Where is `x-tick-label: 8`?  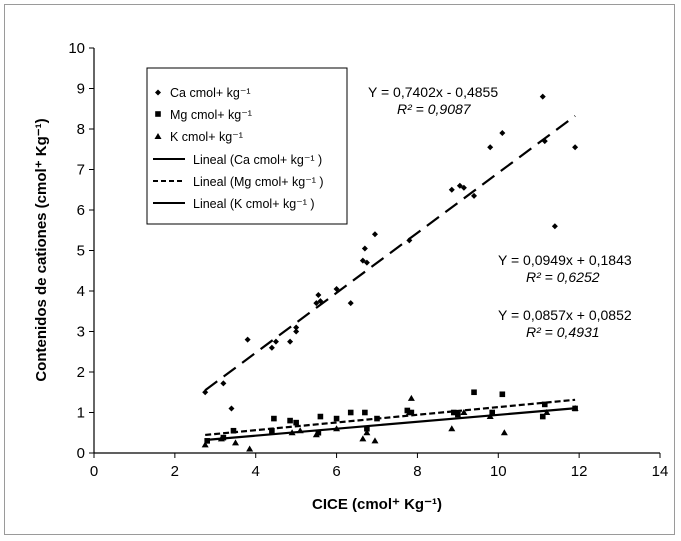
x-tick-label: 8 is located at coordinates (417, 471).